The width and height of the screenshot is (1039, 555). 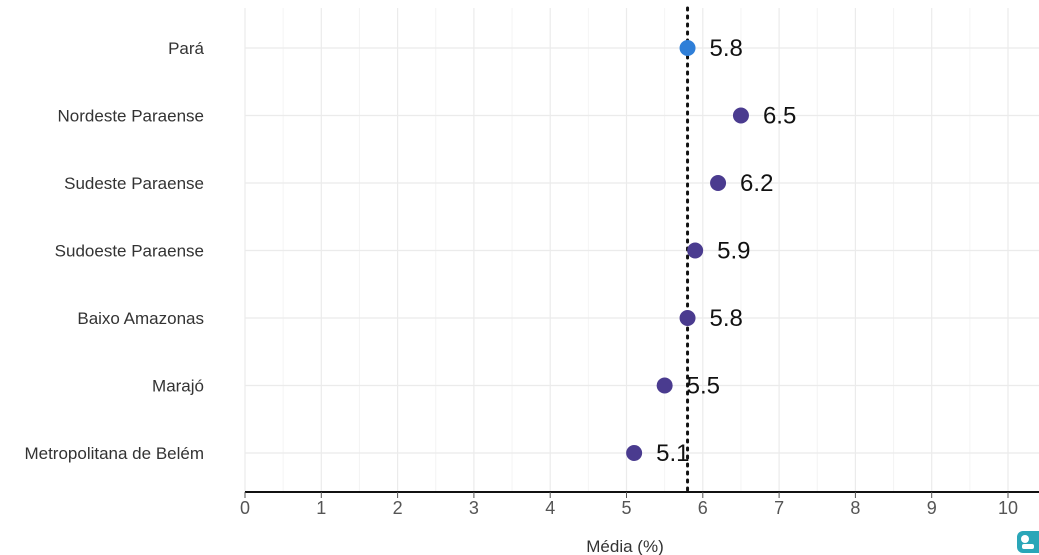 I want to click on x-tick-label: 8, so click(x=855, y=508).